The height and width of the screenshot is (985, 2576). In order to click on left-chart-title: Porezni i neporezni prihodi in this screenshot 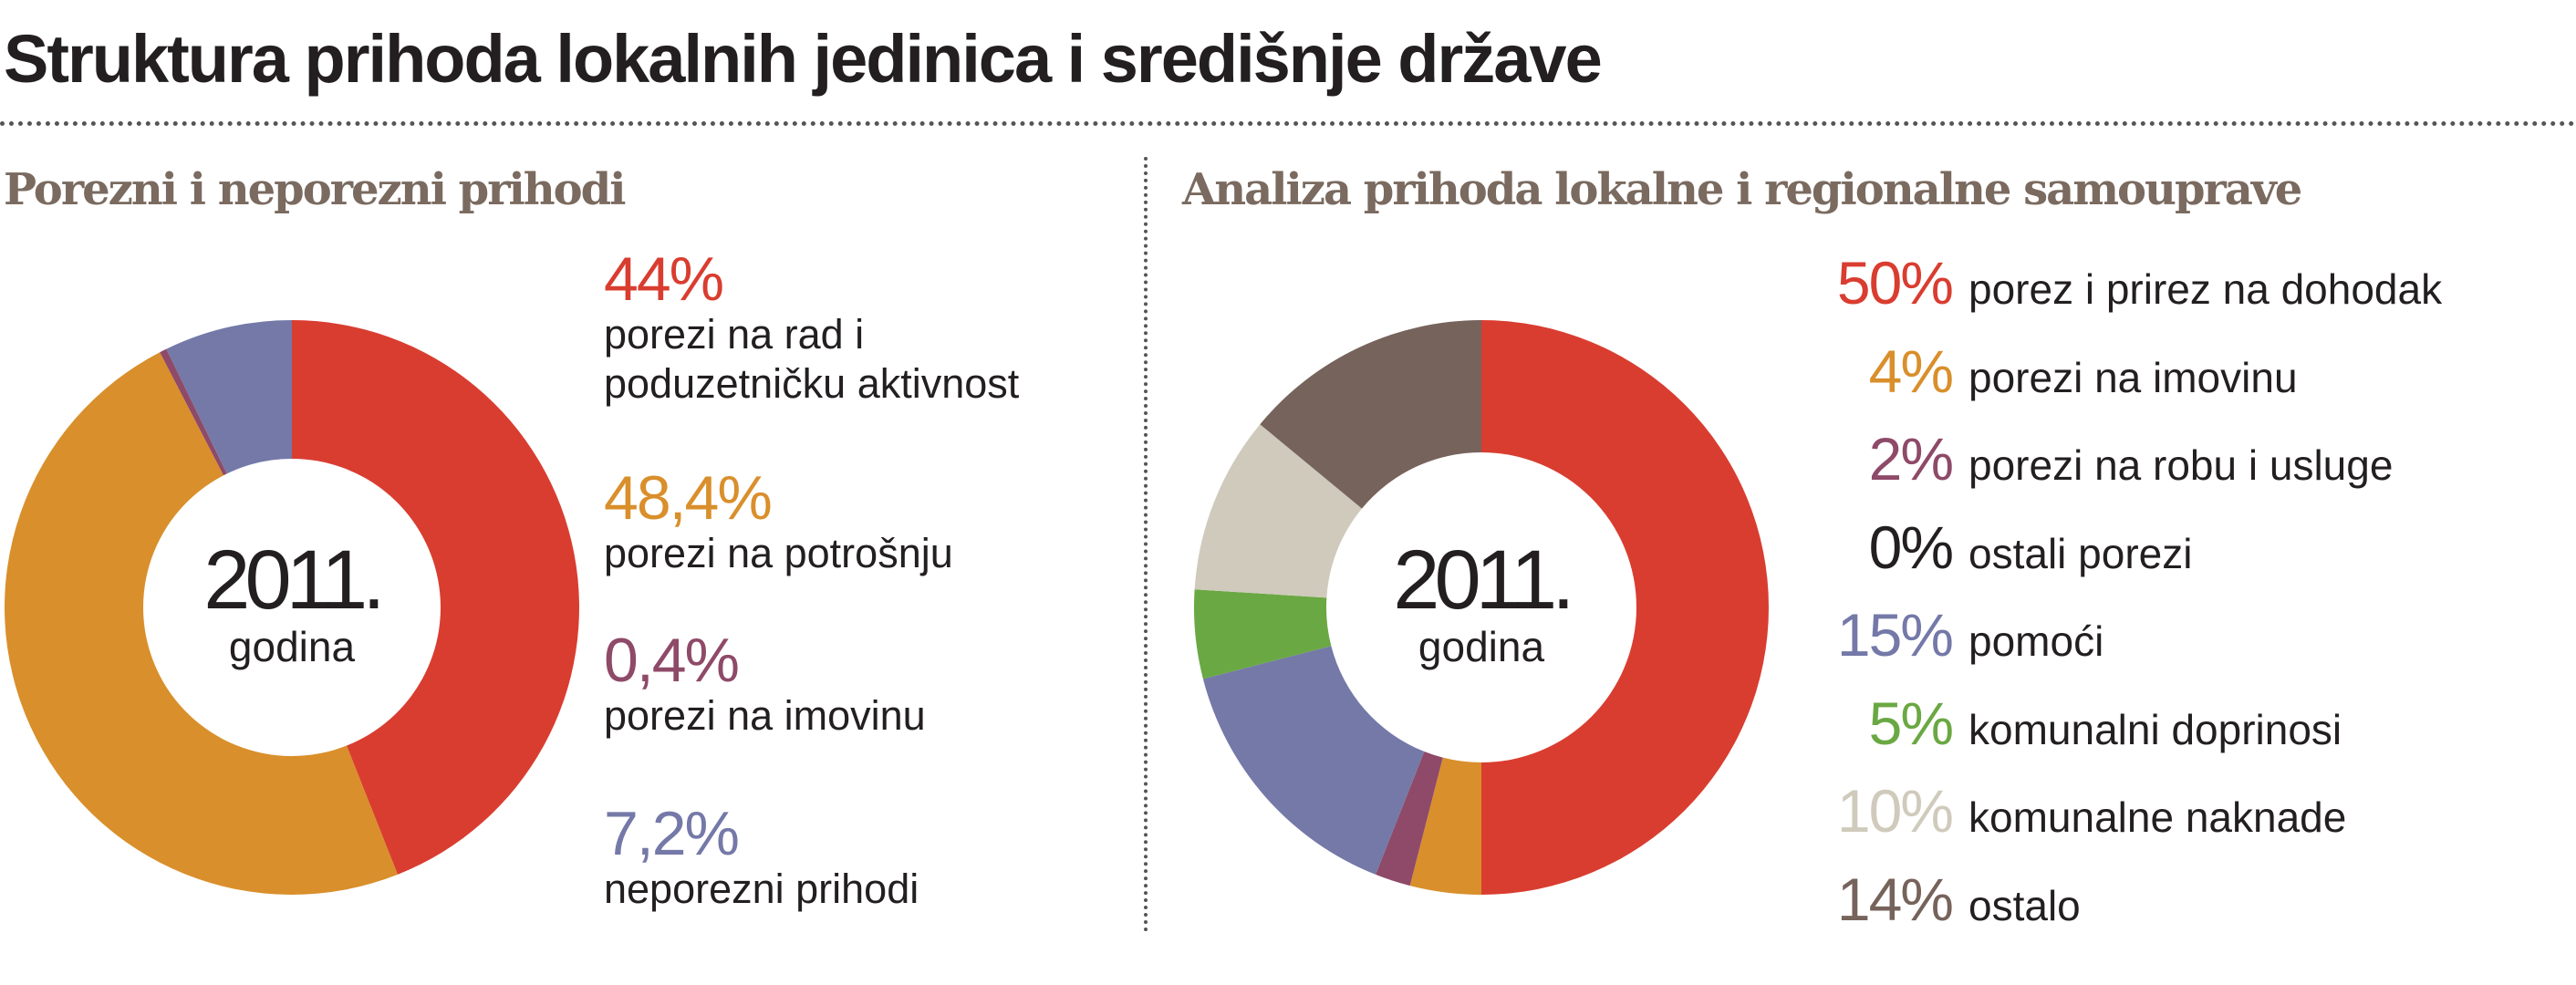, I will do `click(315, 189)`.